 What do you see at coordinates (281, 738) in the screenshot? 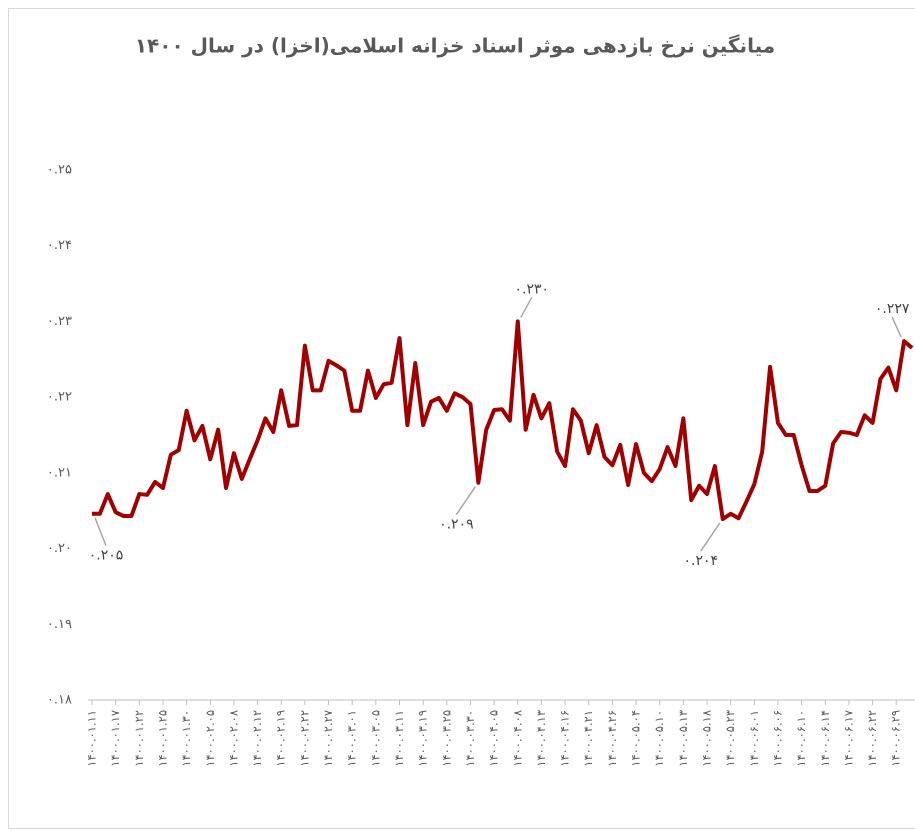
I see `x-tick-label: ۱۴۰۰.۰۲.۱۹` at bounding box center [281, 738].